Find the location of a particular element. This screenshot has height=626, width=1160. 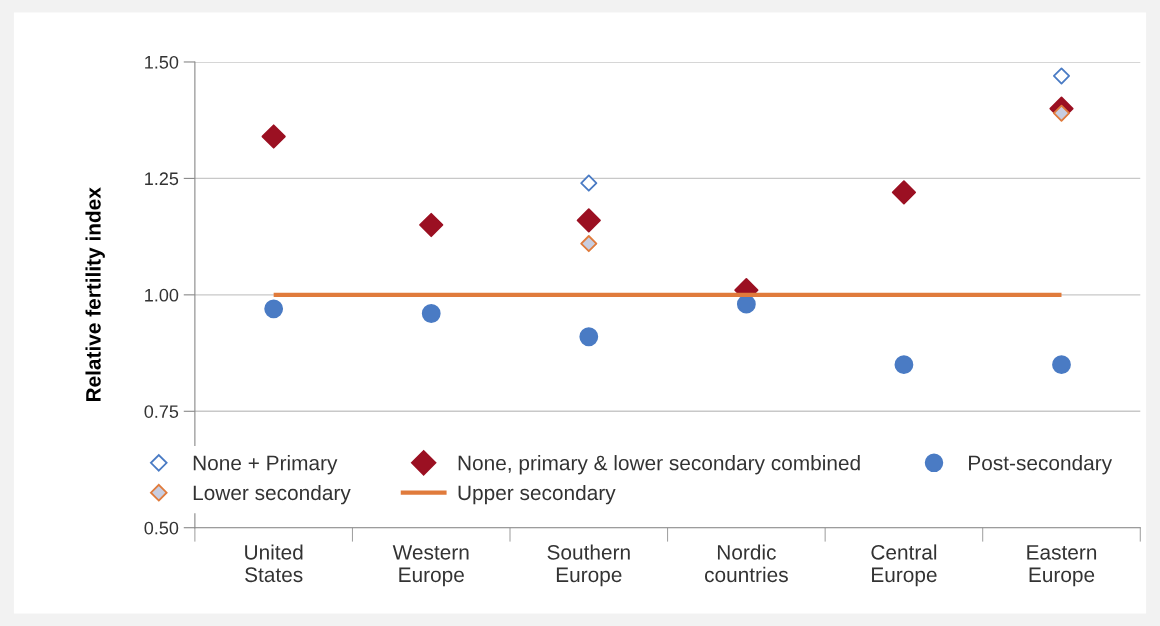

legend-label: None, primary & lower secondary combined is located at coordinates (659, 465).